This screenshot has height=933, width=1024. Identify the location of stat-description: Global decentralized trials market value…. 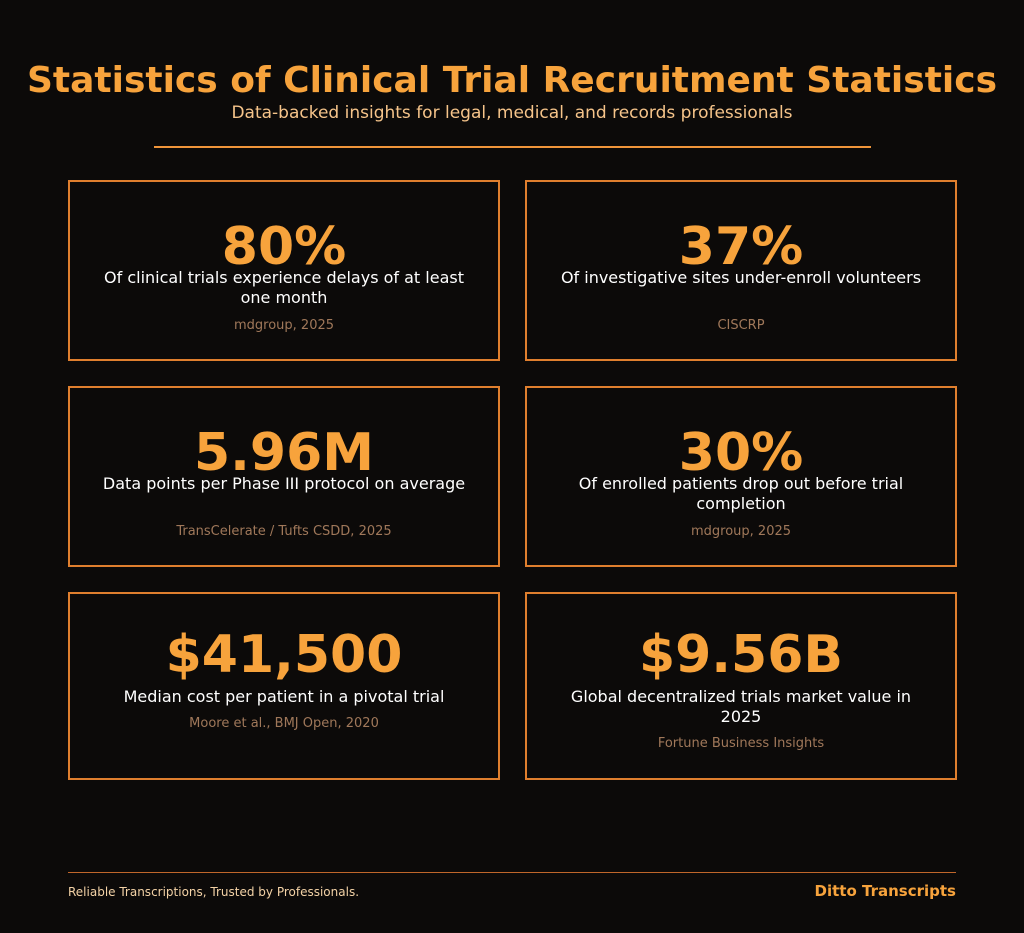
(741, 706).